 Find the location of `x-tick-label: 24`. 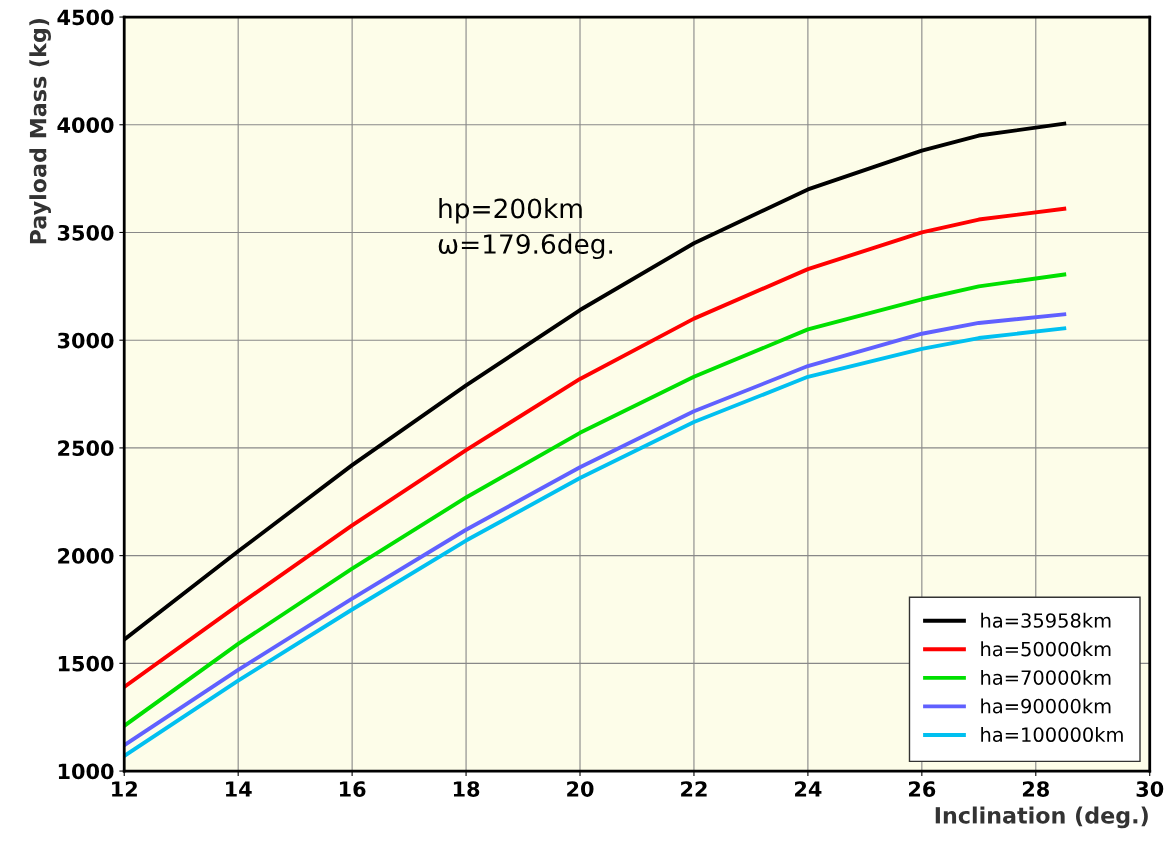

x-tick-label: 24 is located at coordinates (808, 789).